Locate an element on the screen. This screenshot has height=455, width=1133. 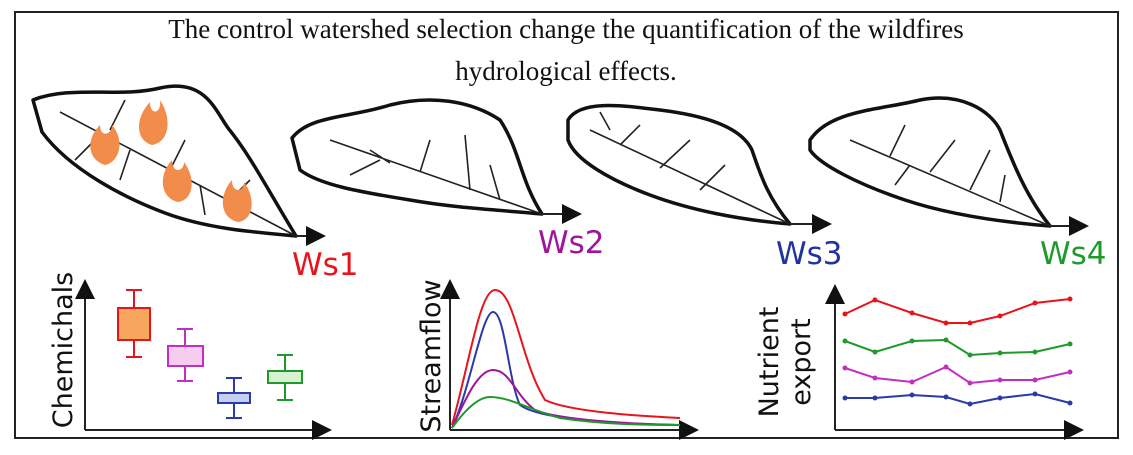
watershed-label: Ws1 is located at coordinates (325, 265).